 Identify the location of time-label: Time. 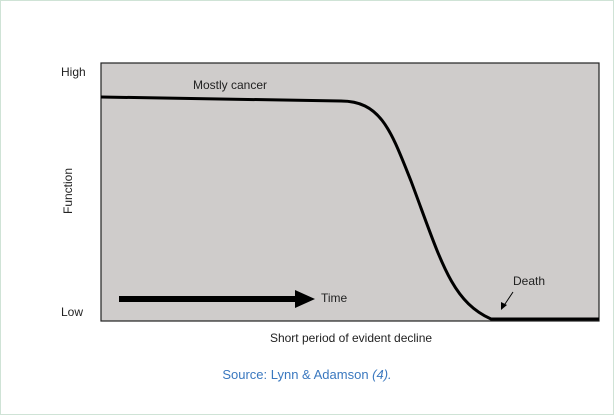
(334, 298).